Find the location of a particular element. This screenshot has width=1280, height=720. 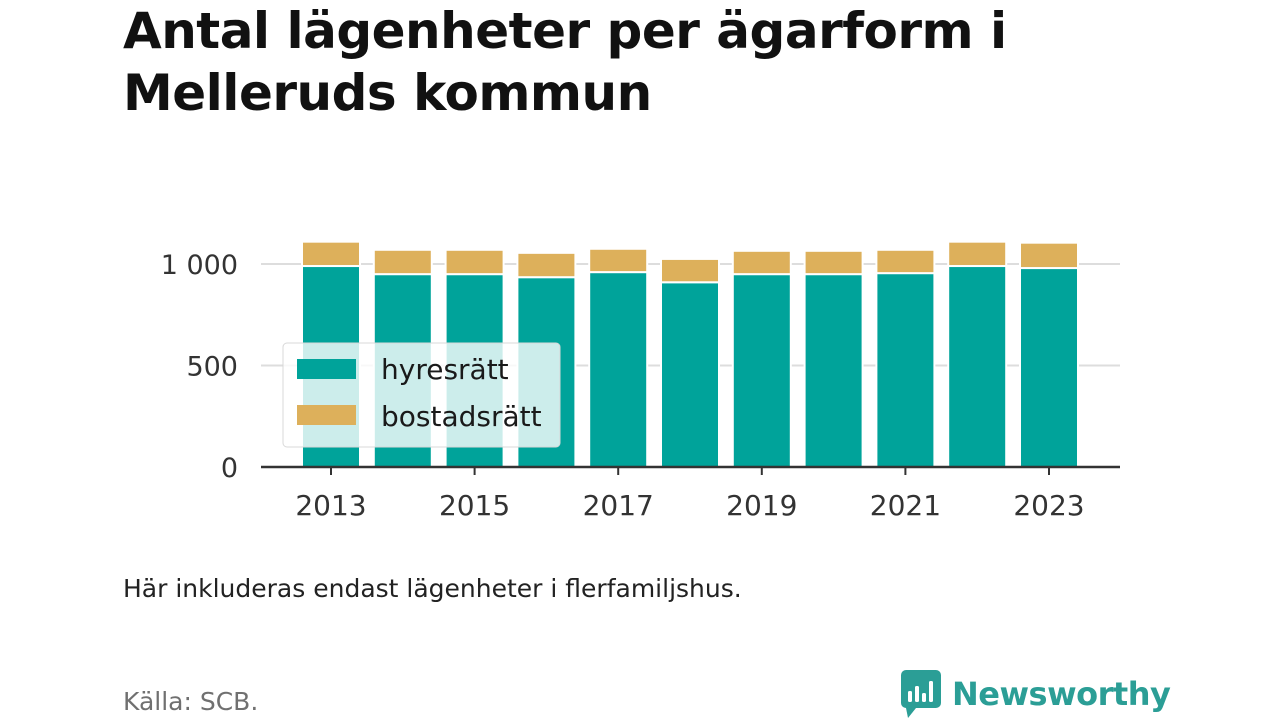

x-tick-label: 2019 is located at coordinates (761, 505).